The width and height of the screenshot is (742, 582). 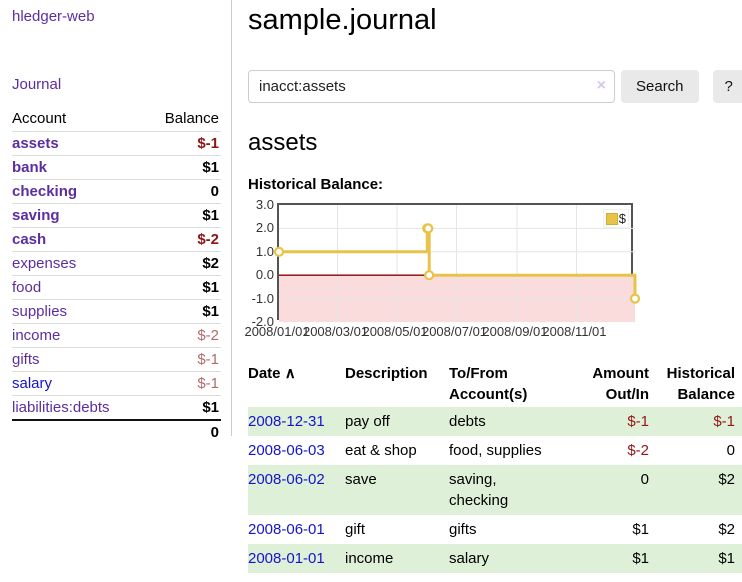 What do you see at coordinates (620, 384) in the screenshot?
I see `amount-column-header: Amount Out/In` at bounding box center [620, 384].